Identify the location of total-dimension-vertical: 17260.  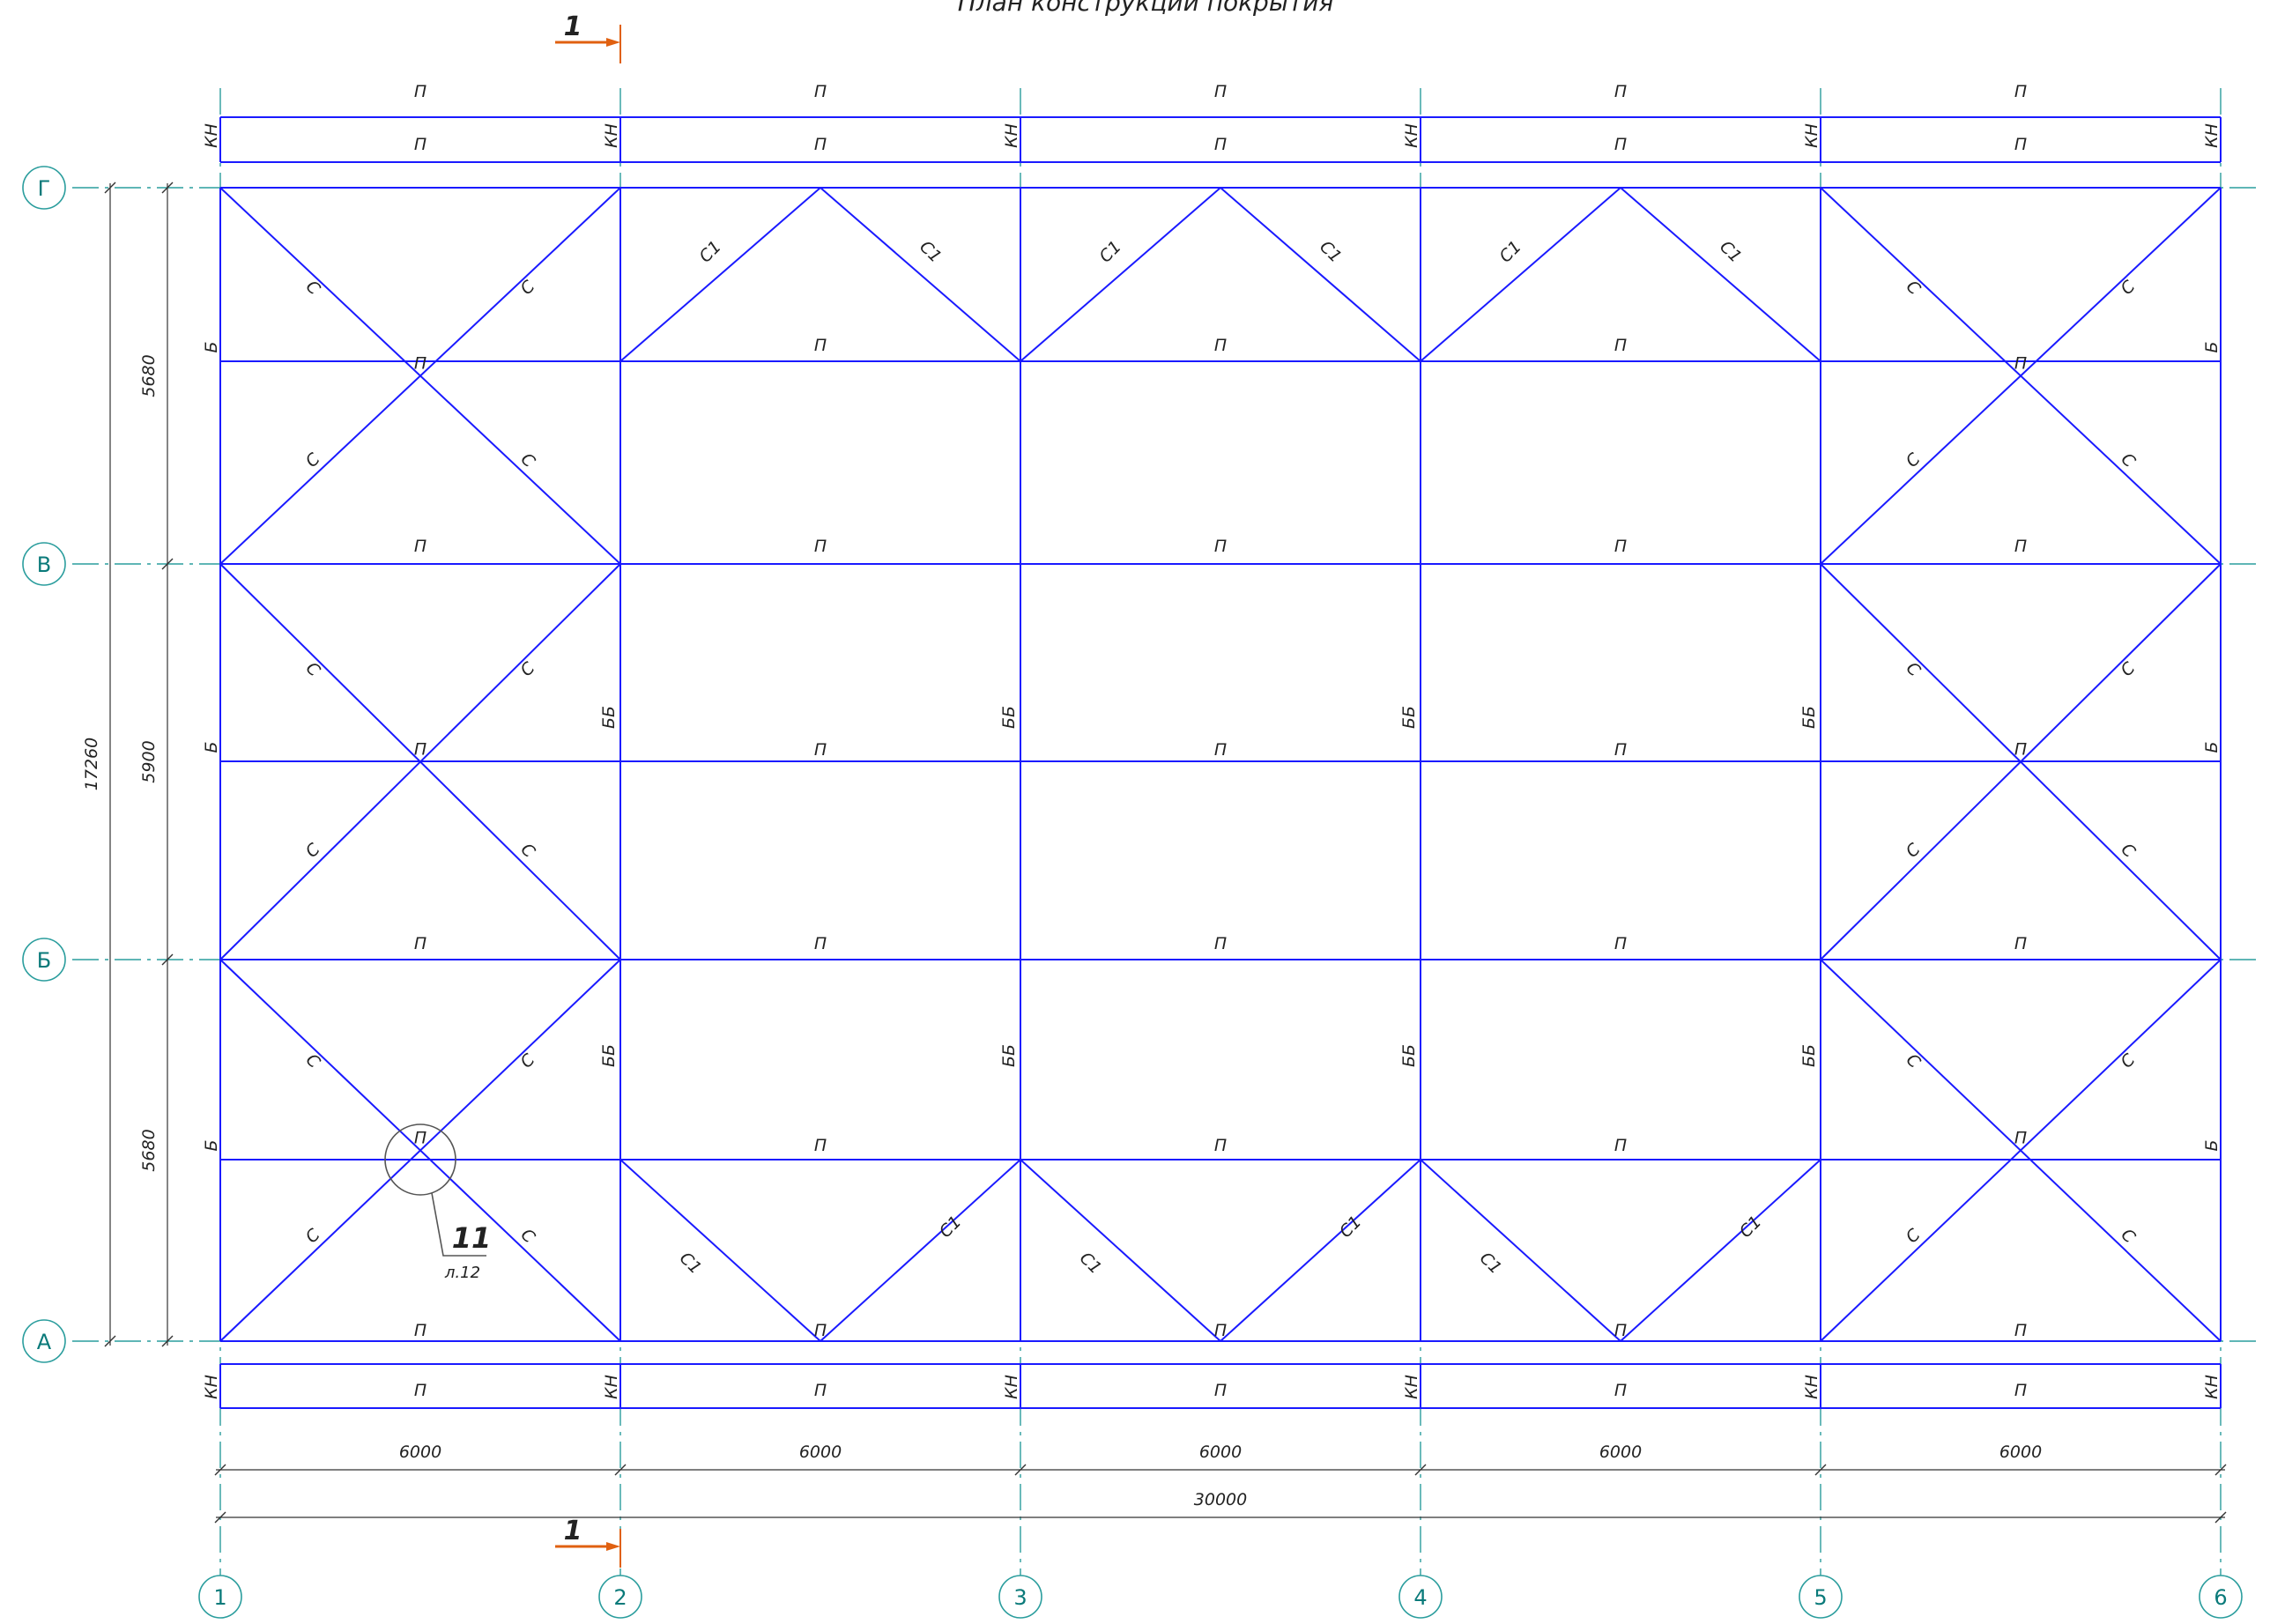
(91, 764).